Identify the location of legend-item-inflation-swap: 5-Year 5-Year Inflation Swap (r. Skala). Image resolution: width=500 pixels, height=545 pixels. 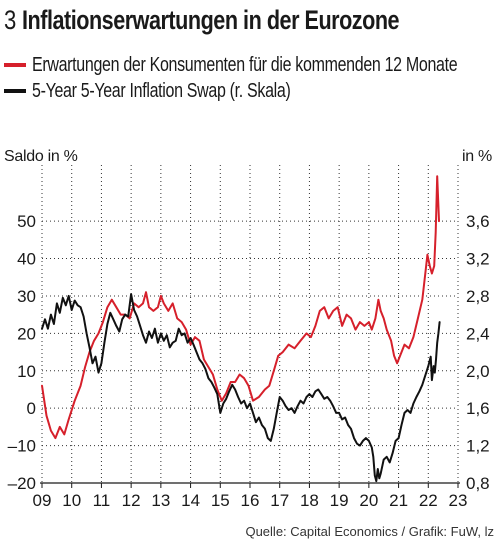
(252, 91).